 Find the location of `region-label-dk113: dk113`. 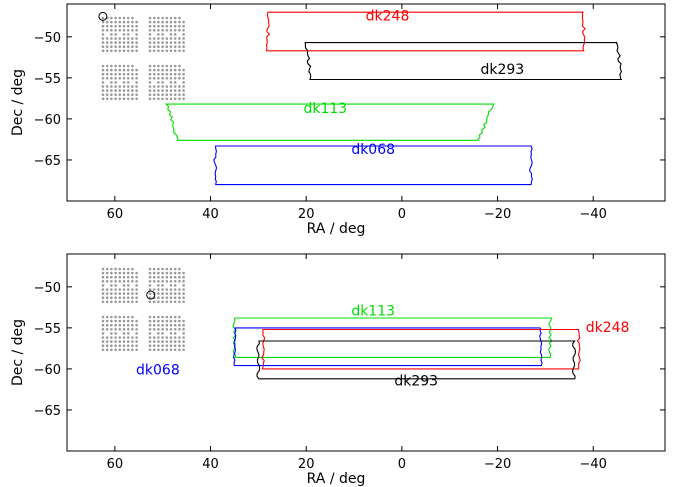

region-label-dk113: dk113 is located at coordinates (373, 312).